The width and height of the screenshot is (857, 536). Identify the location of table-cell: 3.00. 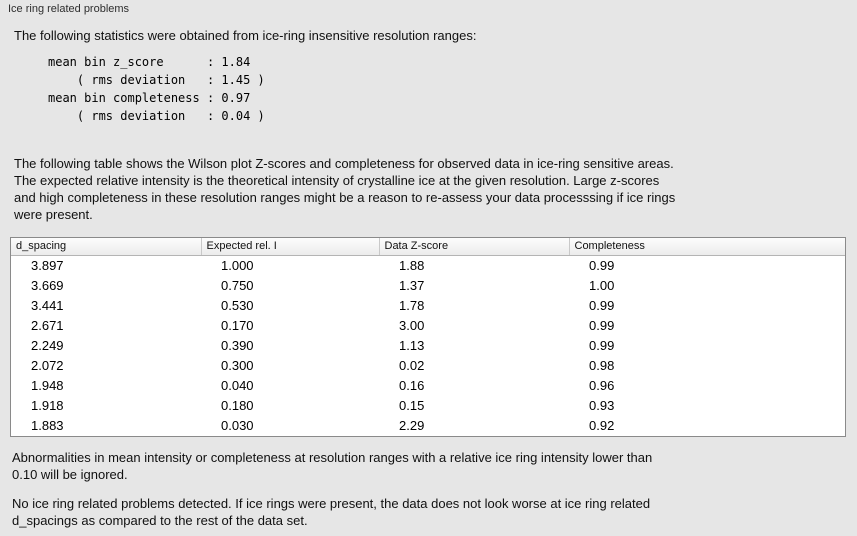
(412, 325).